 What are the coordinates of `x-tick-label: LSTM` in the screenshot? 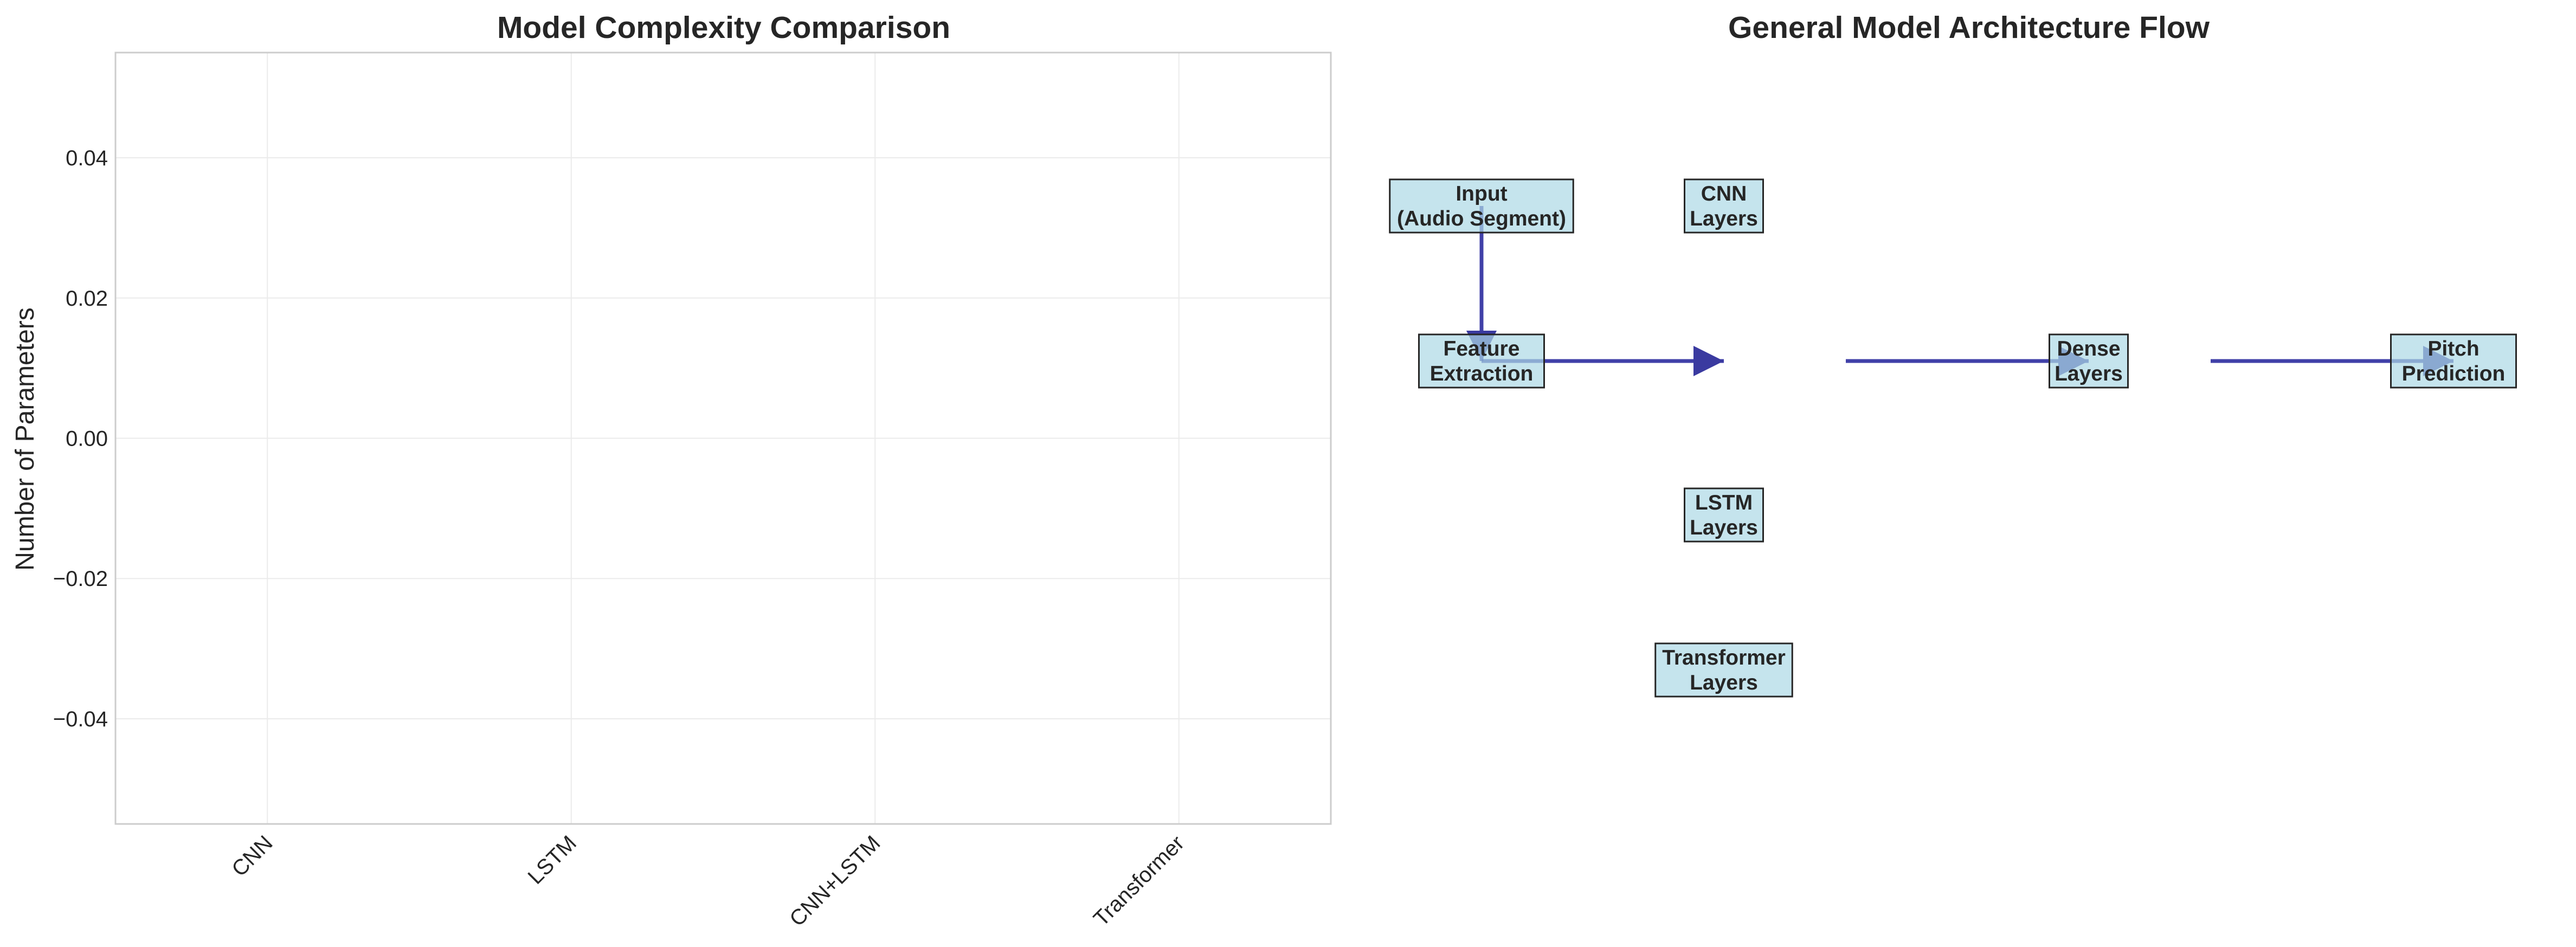 It's located at (553, 860).